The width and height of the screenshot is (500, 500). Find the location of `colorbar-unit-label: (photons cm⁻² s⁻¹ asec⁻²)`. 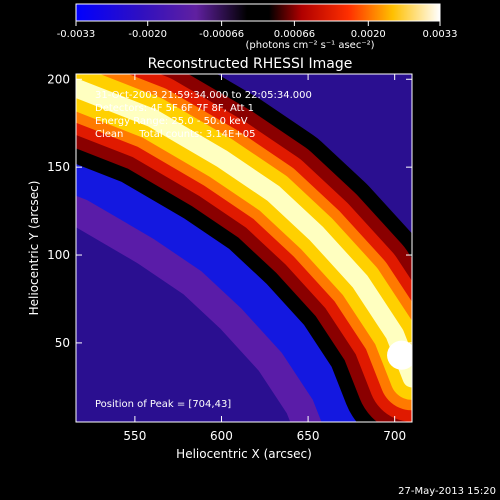

colorbar-unit-label: (photons cm⁻² s⁻¹ asec⁻²) is located at coordinates (309, 45).